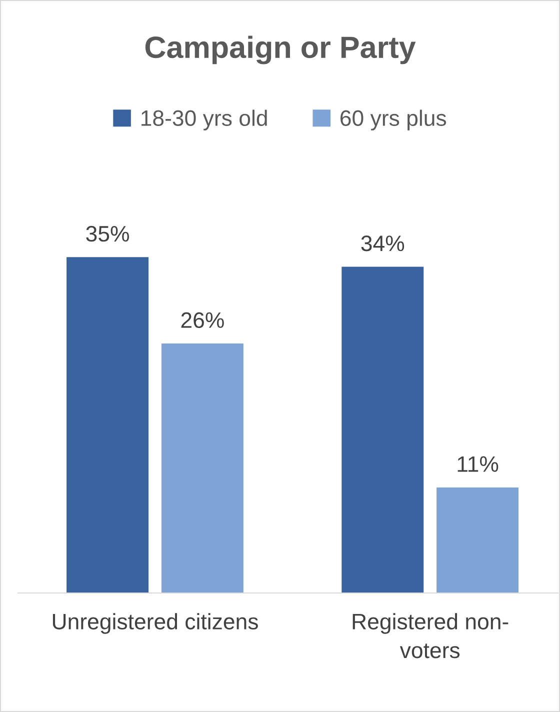  Describe the element at coordinates (202, 320) in the screenshot. I see `data-label: 26%` at that location.